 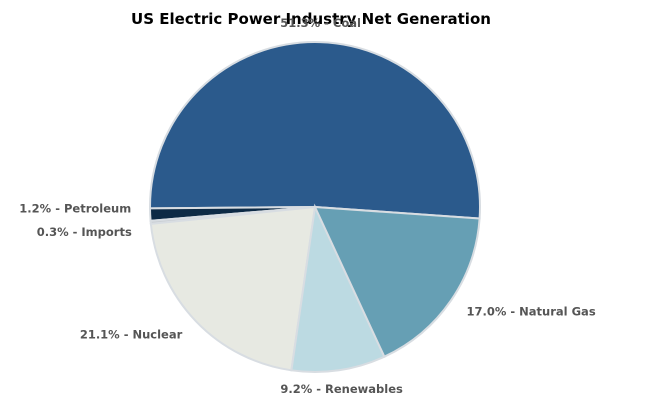 I want to click on pie-slice-nuclear, so click(x=233, y=288).